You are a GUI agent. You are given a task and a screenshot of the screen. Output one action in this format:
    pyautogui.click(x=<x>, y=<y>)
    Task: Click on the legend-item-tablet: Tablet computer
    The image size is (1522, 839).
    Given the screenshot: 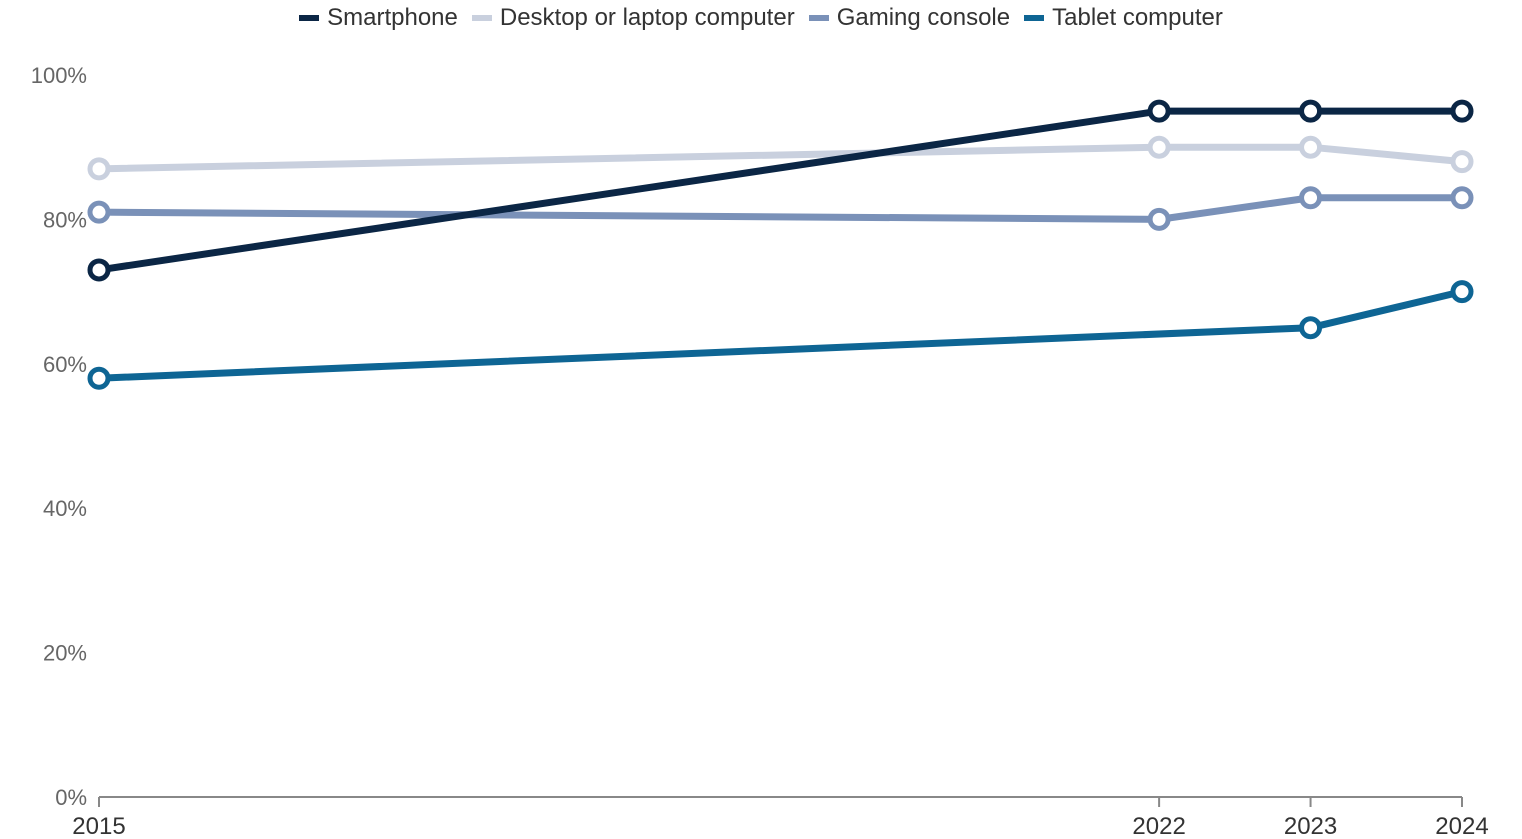 What is the action you would take?
    pyautogui.click(x=1123, y=18)
    